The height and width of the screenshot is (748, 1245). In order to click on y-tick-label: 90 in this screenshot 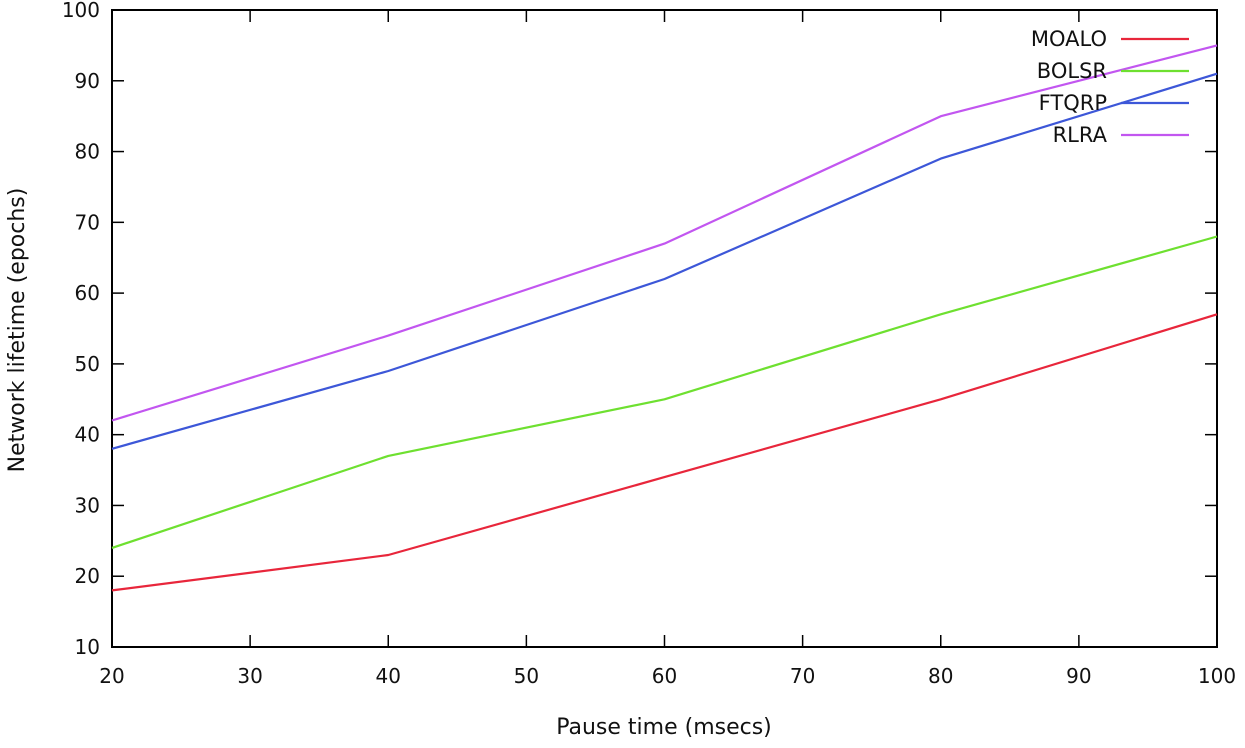, I will do `click(87, 81)`.